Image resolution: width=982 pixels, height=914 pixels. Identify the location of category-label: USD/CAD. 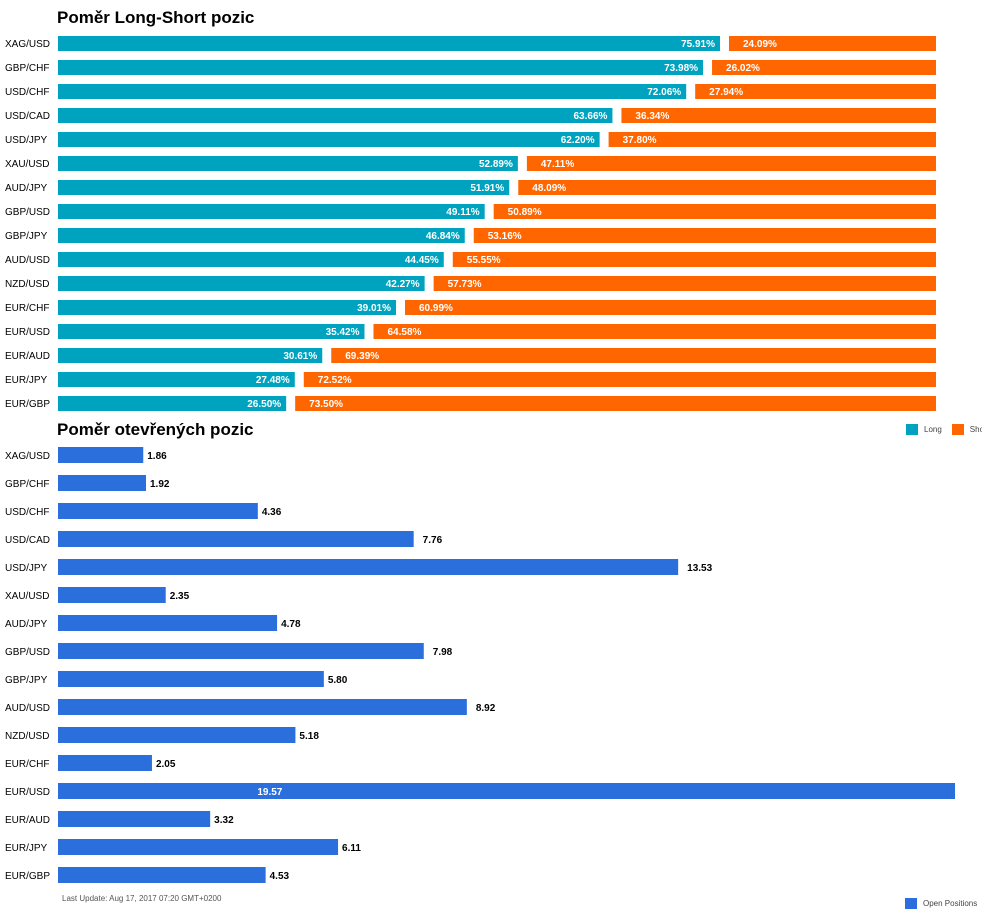
(27, 540).